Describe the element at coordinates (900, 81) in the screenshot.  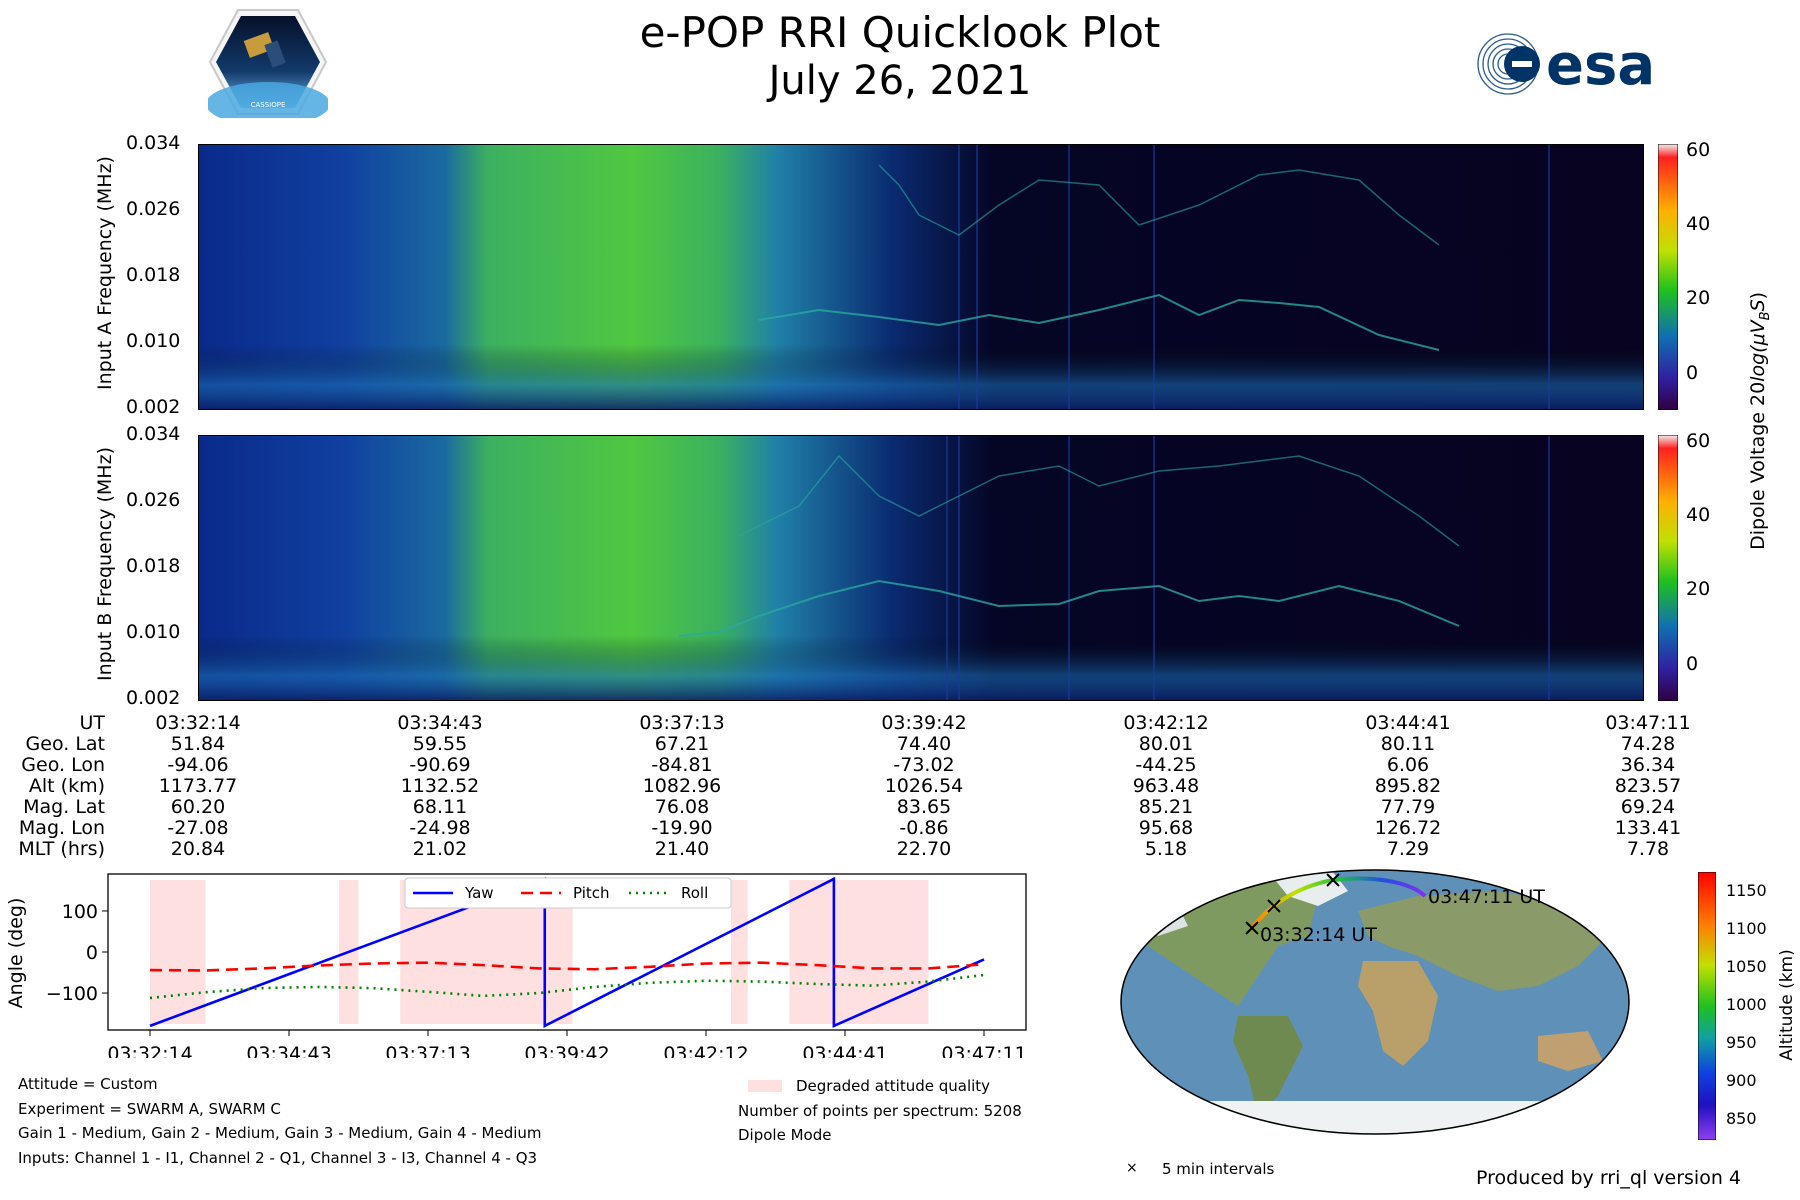
I see `page-date: July 26, 2021` at that location.